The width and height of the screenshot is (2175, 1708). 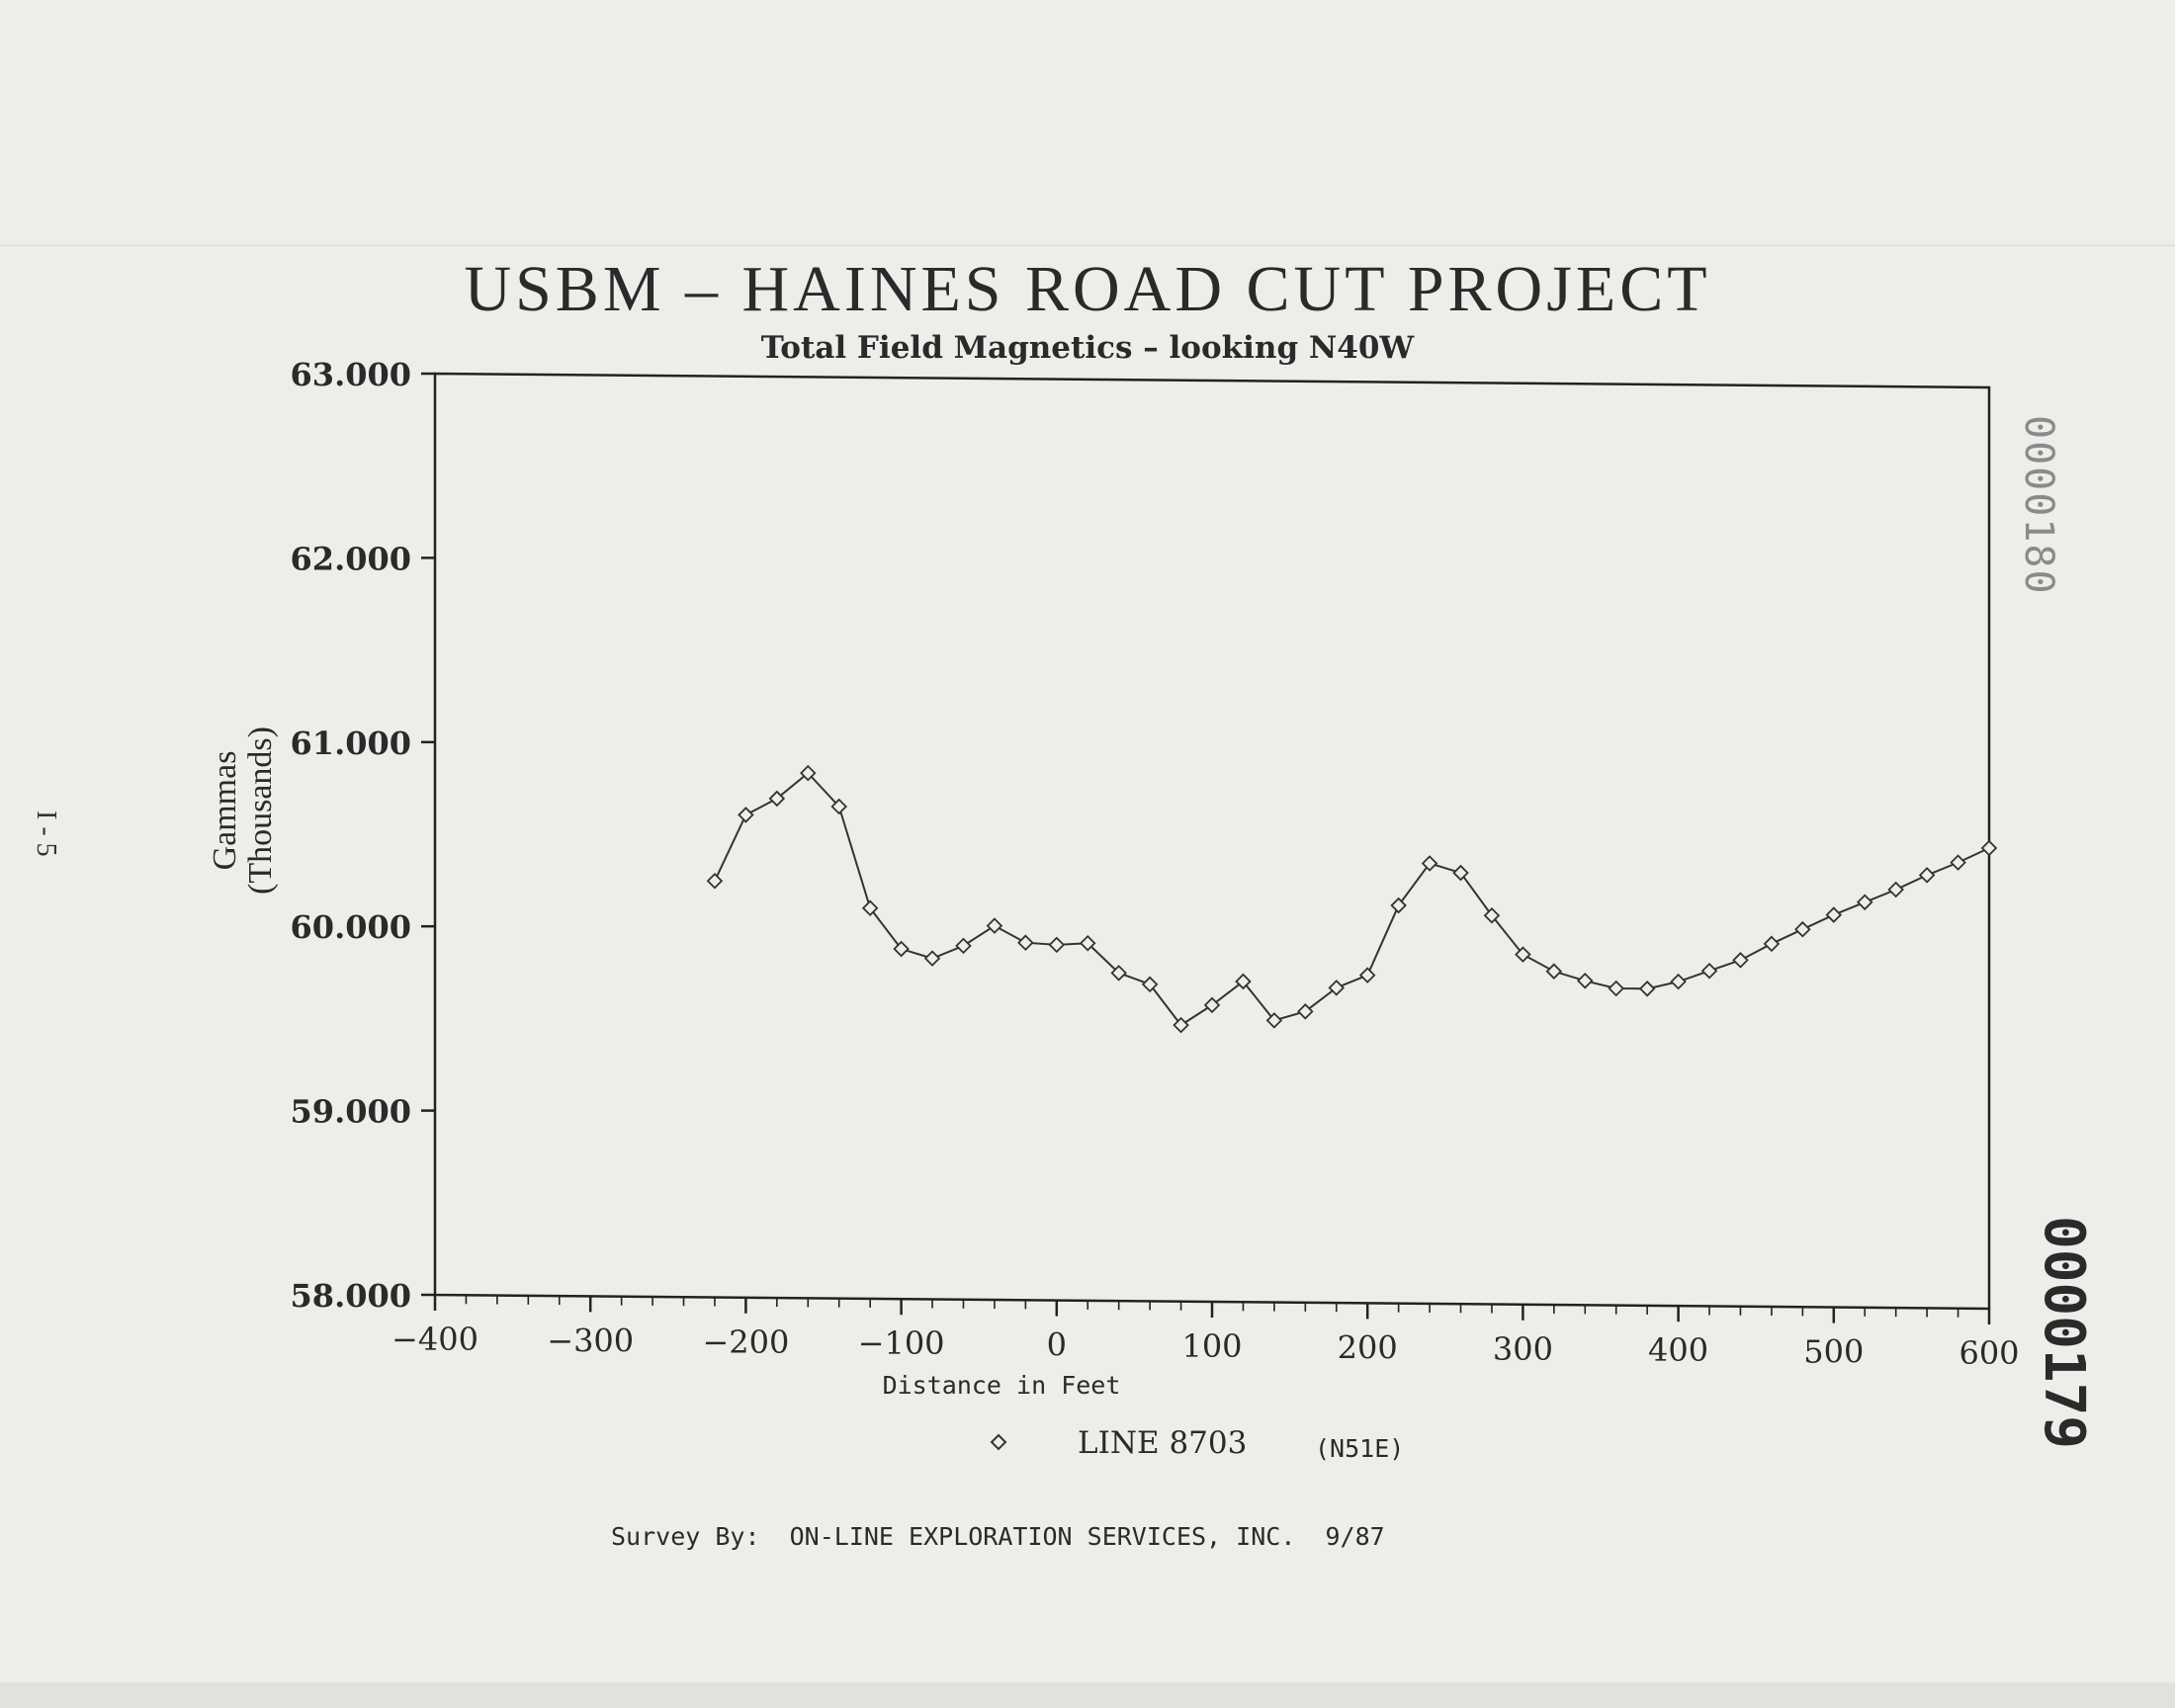 I want to click on scan-bottom-edge, so click(x=1087, y=1695).